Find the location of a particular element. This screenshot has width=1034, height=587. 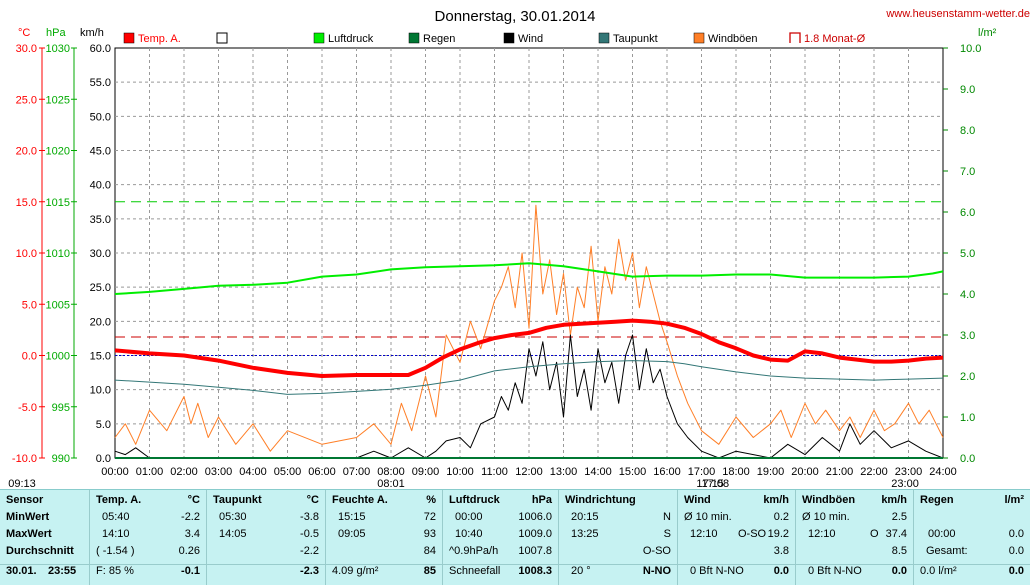

temp-avg-extra: ( -1.54 ) is located at coordinates (115, 551).